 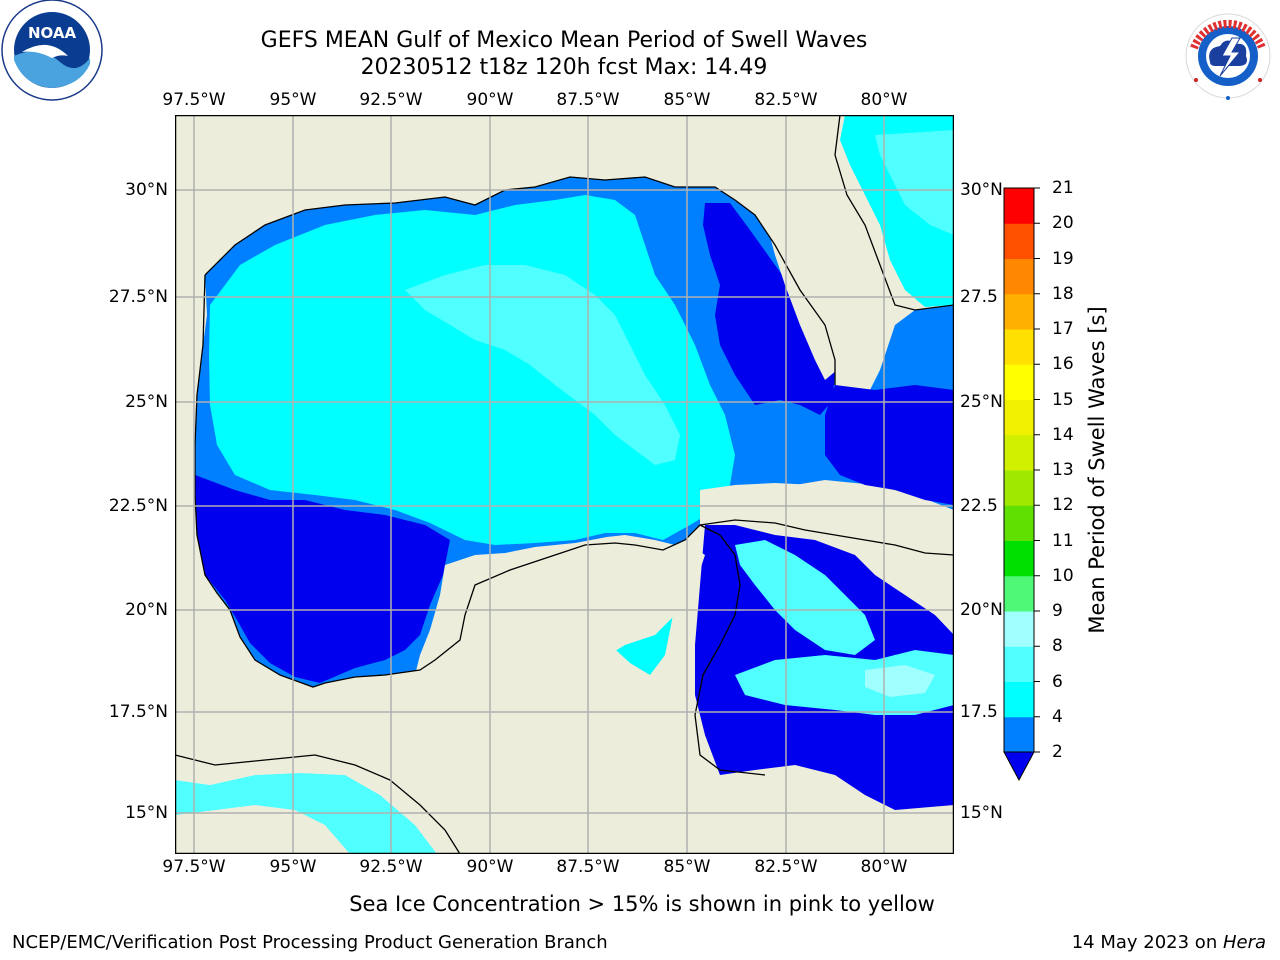 I want to click on lat-label-left: 17.5°N, so click(x=138, y=712).